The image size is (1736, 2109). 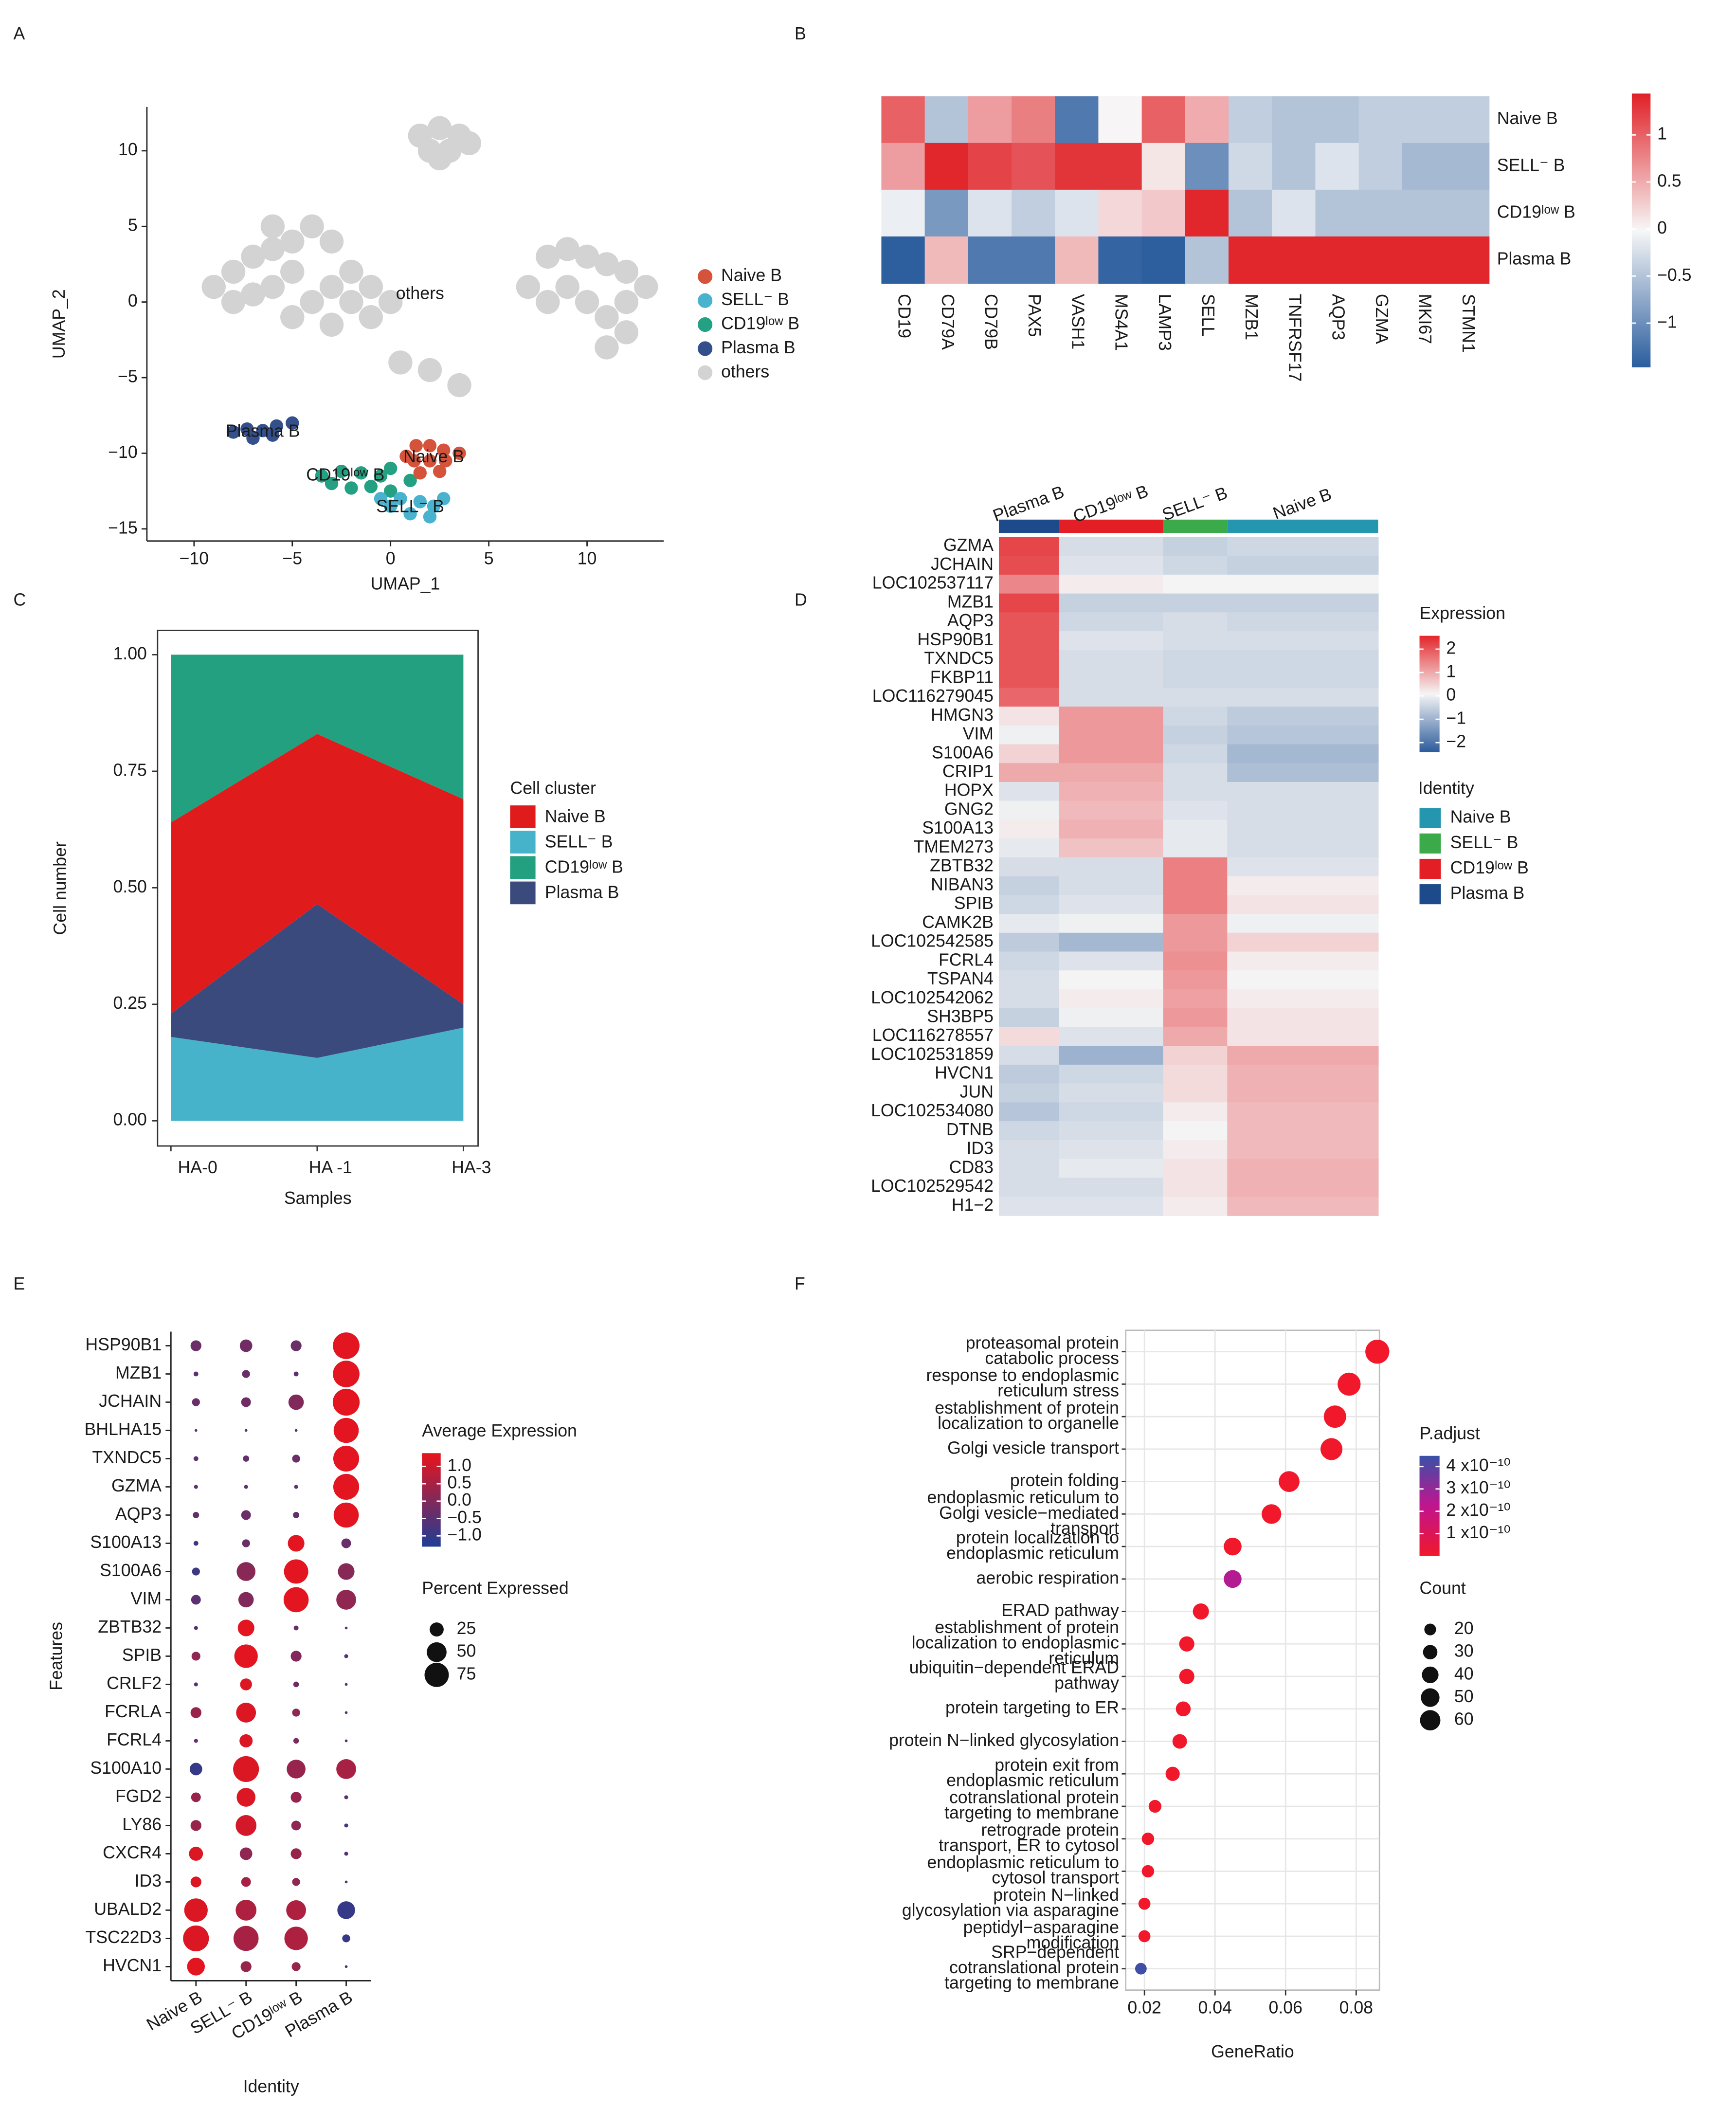 What do you see at coordinates (149, 1881) in the screenshot?
I see `y-tick-label: ID3` at bounding box center [149, 1881].